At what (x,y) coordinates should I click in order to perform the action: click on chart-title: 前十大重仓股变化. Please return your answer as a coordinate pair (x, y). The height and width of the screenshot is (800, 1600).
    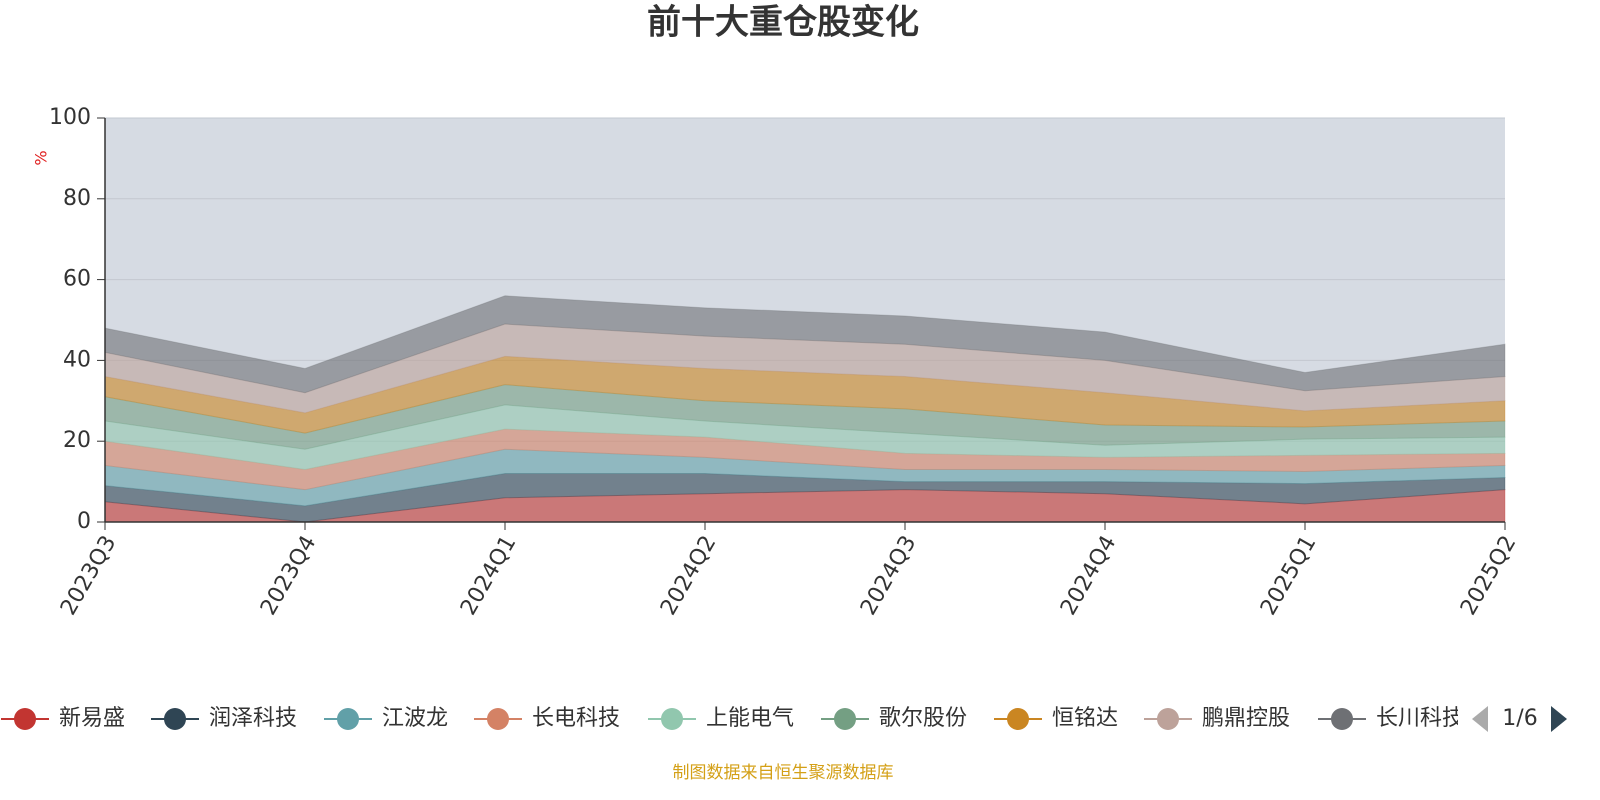
    Looking at the image, I should click on (783, 23).